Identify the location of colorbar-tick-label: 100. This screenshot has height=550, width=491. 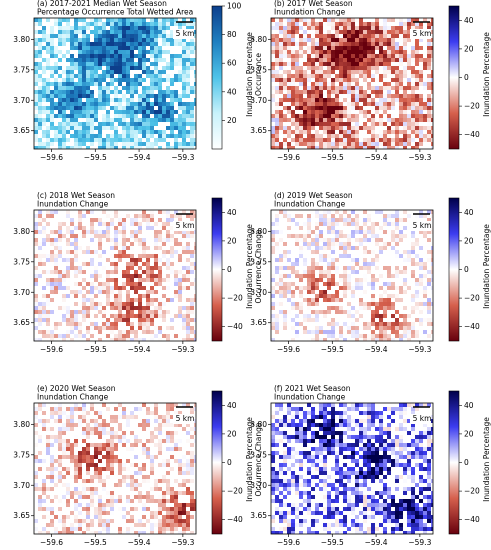
(234, 6).